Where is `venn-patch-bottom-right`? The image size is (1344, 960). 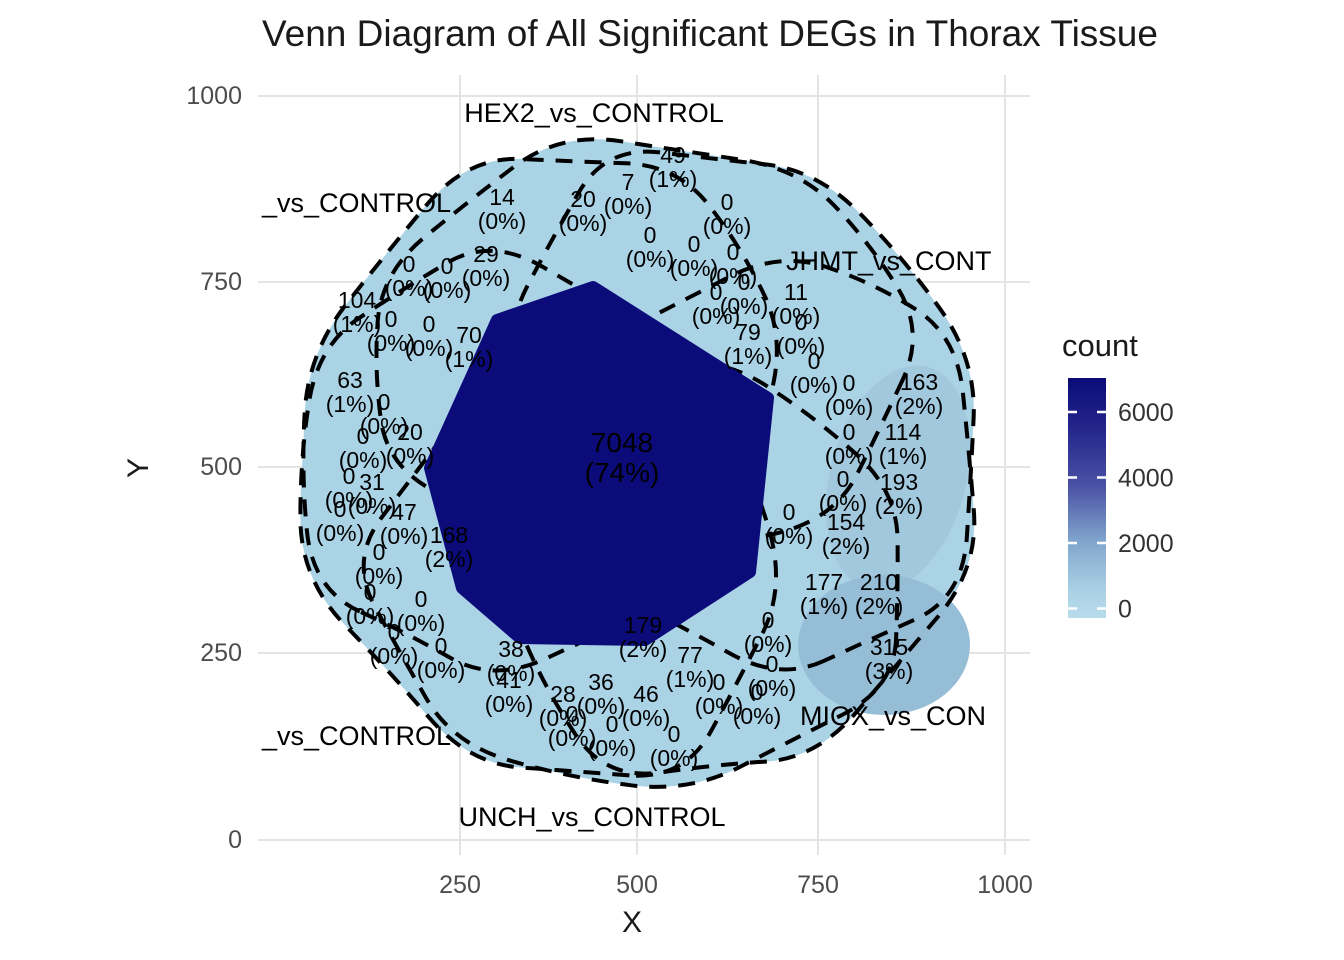
venn-patch-bottom-right is located at coordinates (884, 645).